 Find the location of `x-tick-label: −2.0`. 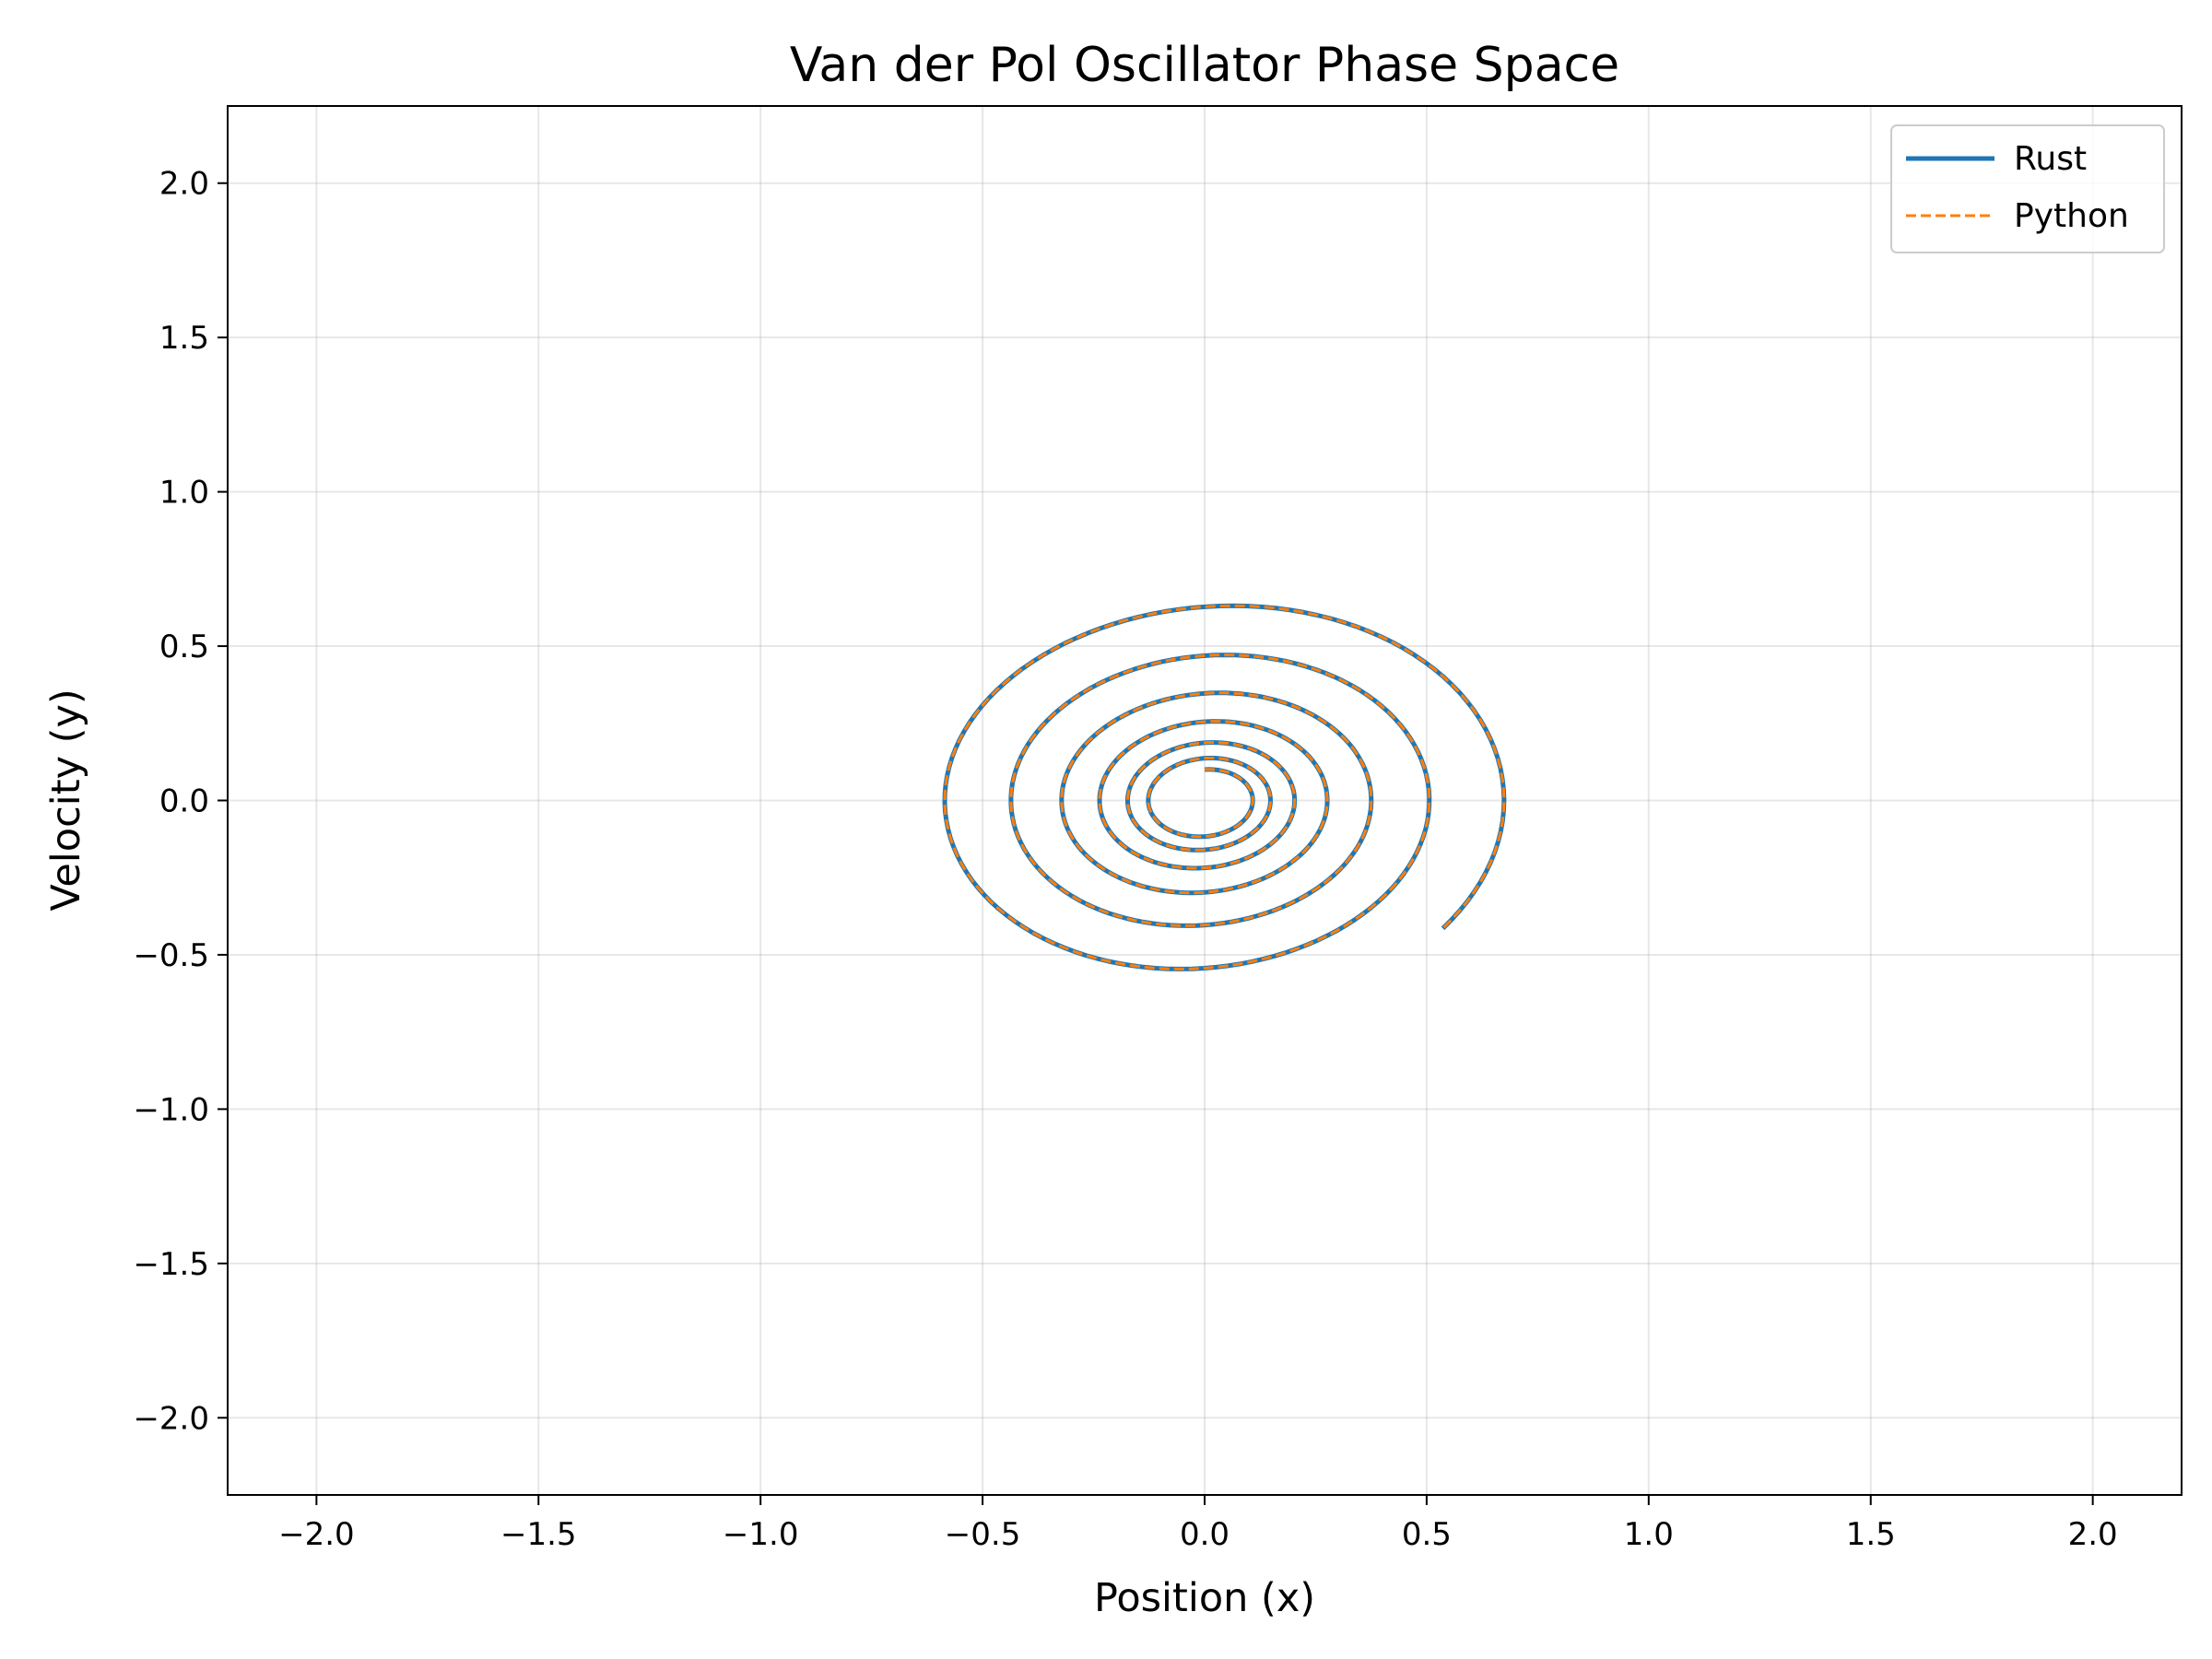

x-tick-label: −2.0 is located at coordinates (316, 1534).